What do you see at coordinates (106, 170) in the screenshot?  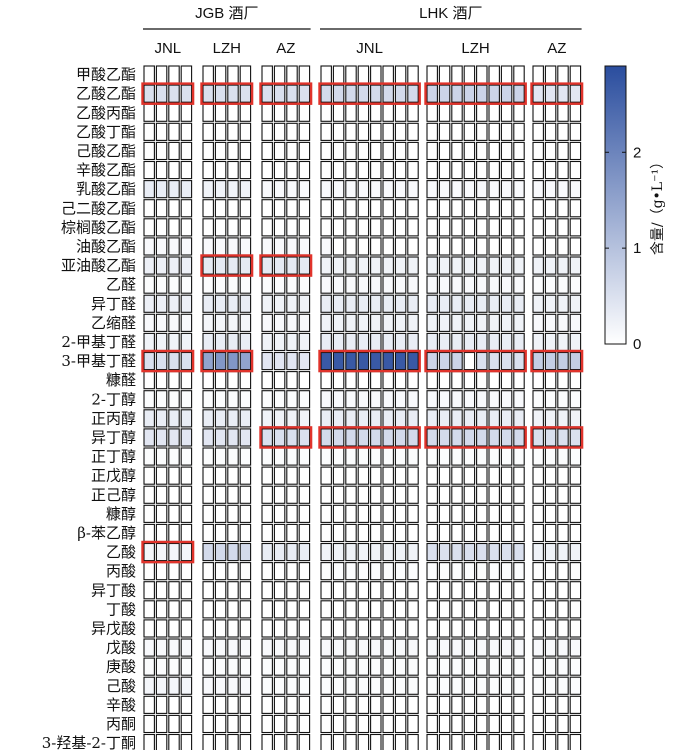 I see `row-label: 辛酸乙酯` at bounding box center [106, 170].